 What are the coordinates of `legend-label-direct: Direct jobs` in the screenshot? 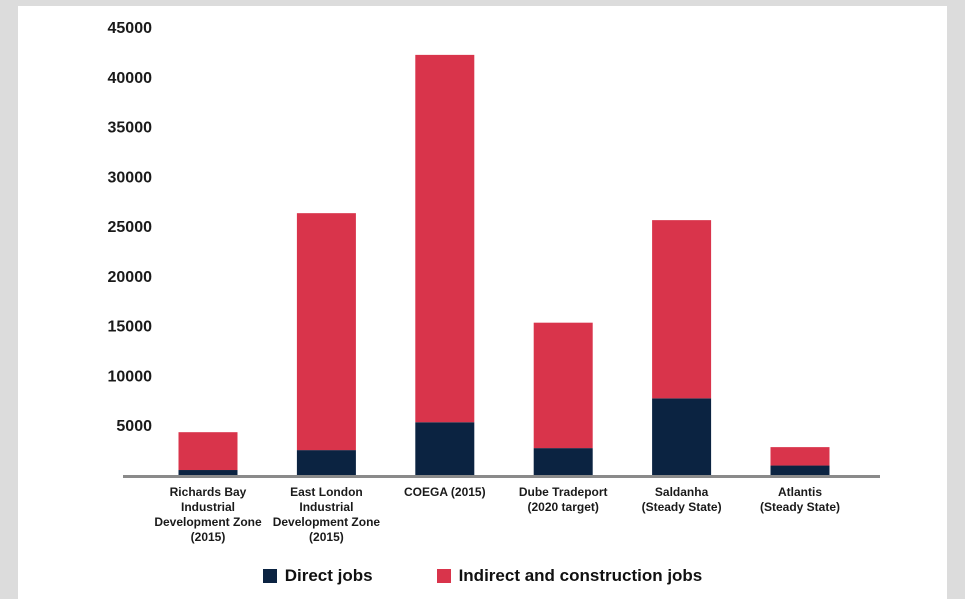 It's located at (328, 575).